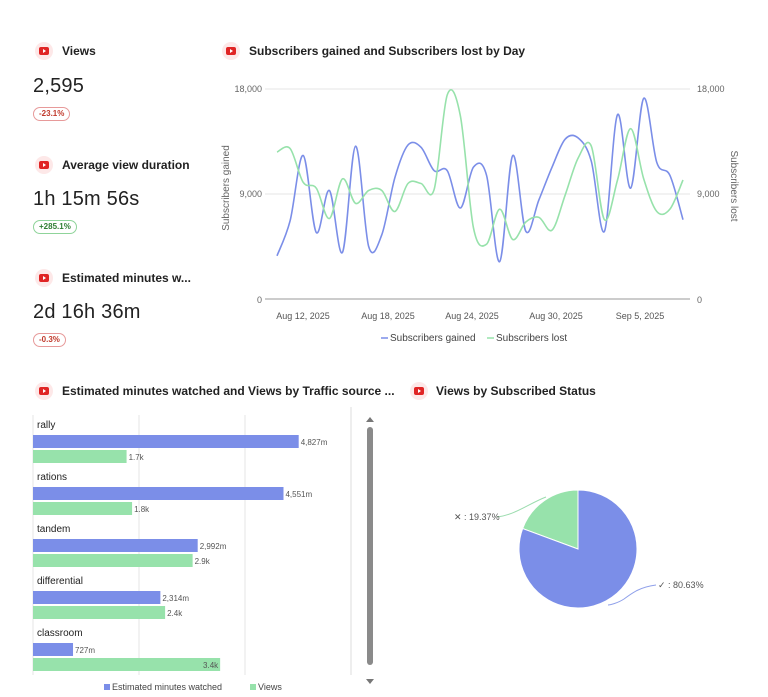 This screenshot has height=697, width=768. Describe the element at coordinates (550, 519) in the screenshot. I see `pie-slice-not-subscribed` at that location.